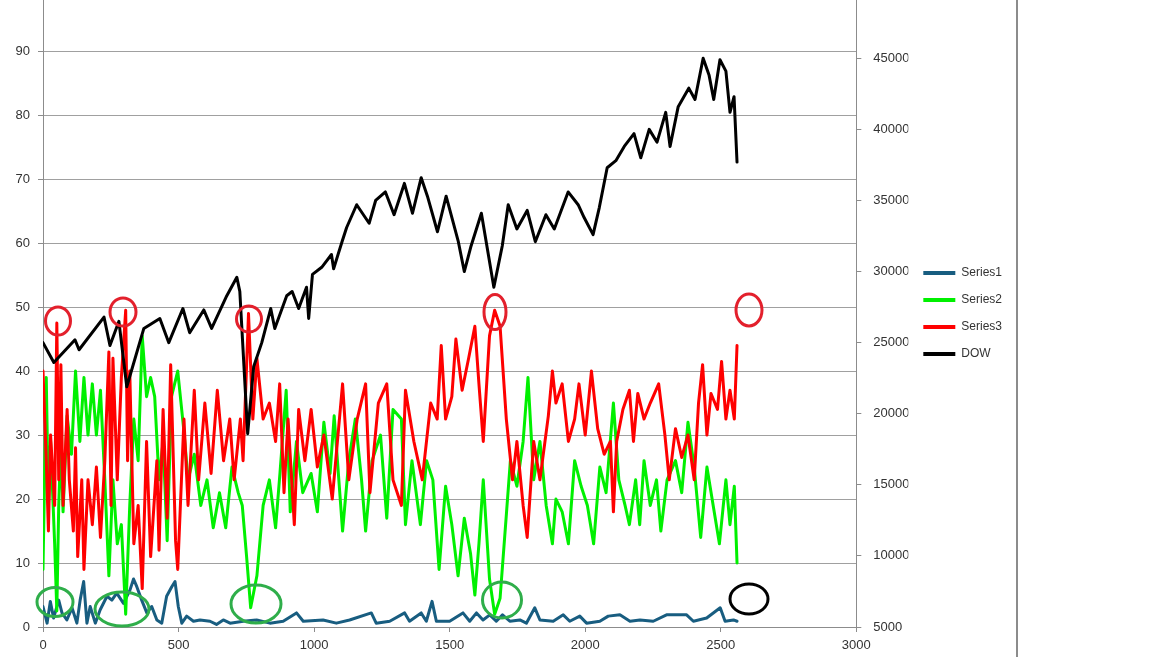 The image size is (1152, 657). Describe the element at coordinates (22, 370) in the screenshot. I see `y-tick-label: 40` at that location.